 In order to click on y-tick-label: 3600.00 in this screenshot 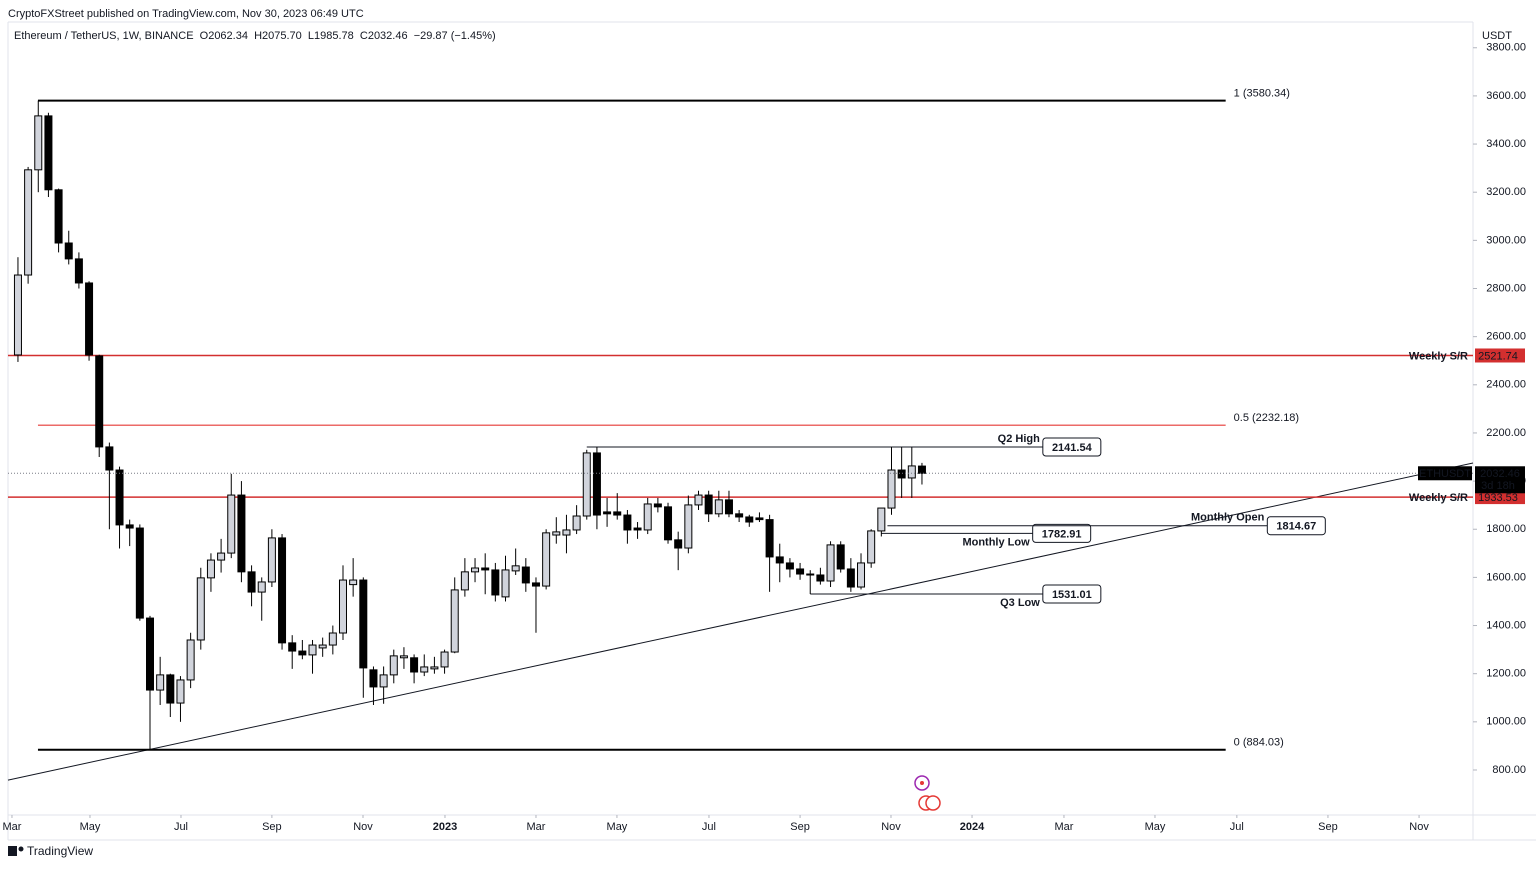, I will do `click(1506, 96)`.